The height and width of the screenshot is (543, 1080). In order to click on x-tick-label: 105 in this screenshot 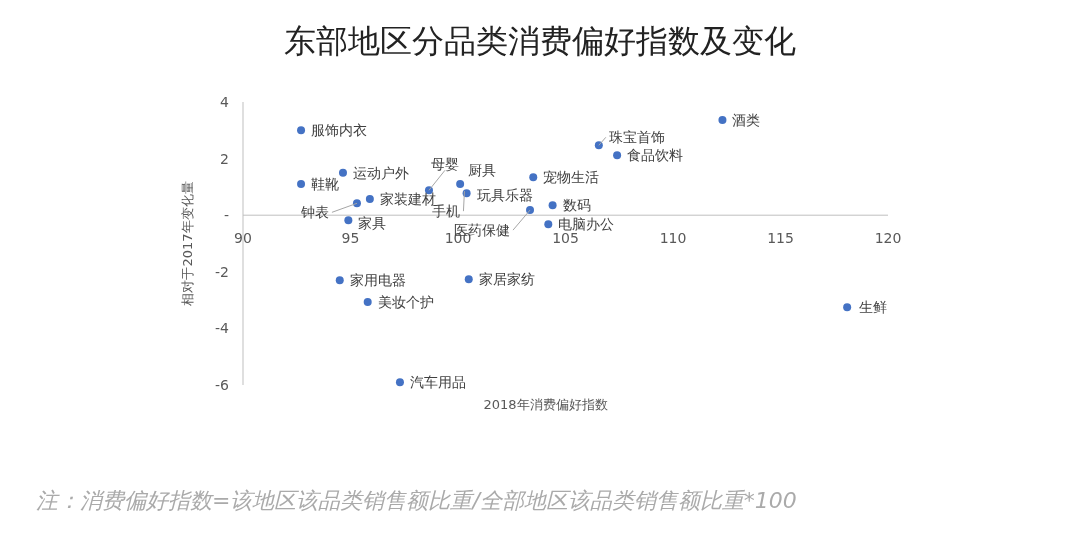, I will do `click(565, 238)`.